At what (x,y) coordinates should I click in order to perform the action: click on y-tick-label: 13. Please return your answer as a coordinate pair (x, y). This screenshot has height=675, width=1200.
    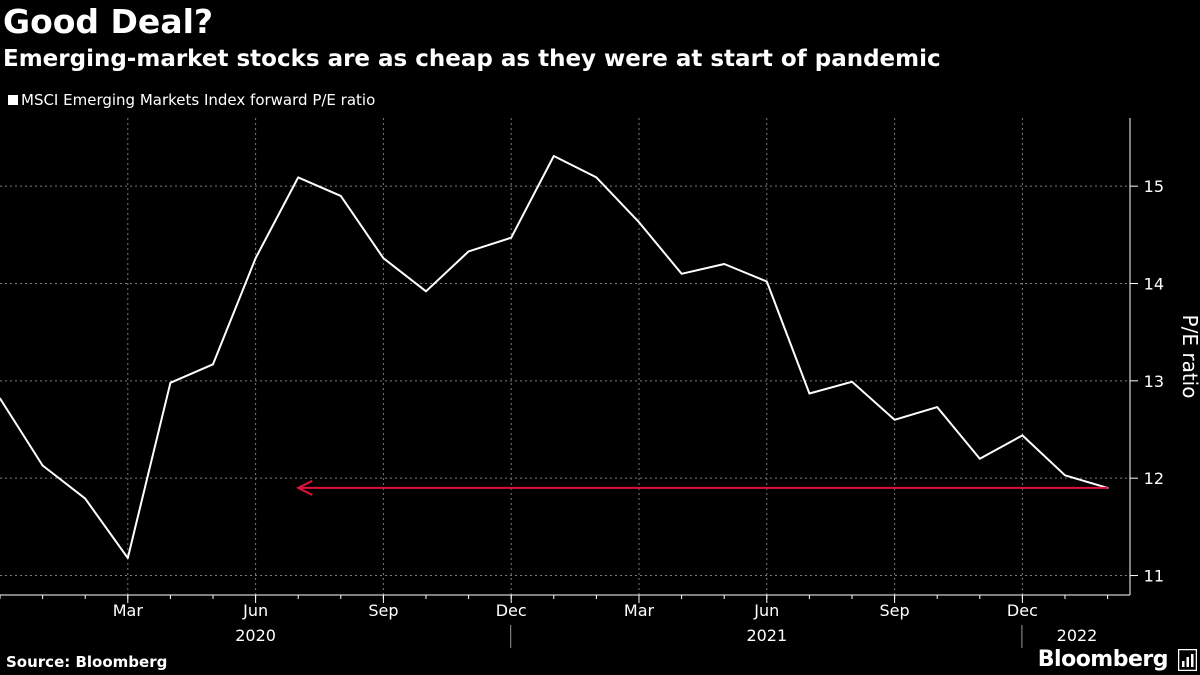
    Looking at the image, I should click on (1154, 381).